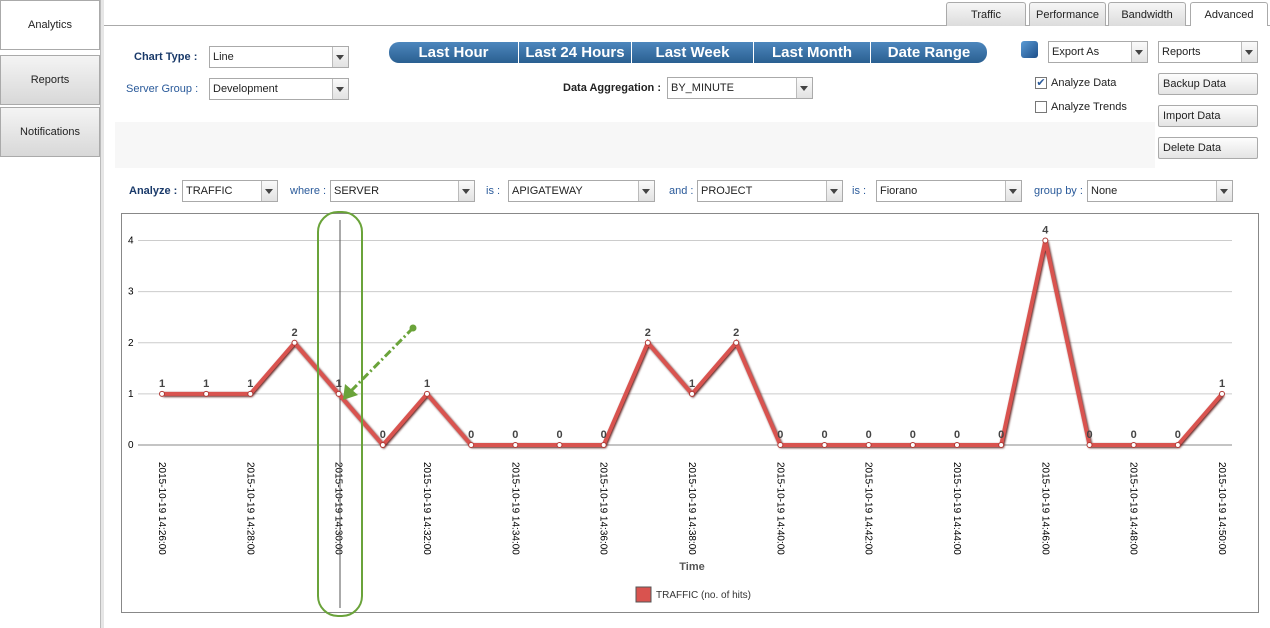  What do you see at coordinates (812, 52) in the screenshot?
I see `time-range-button: Last Month` at bounding box center [812, 52].